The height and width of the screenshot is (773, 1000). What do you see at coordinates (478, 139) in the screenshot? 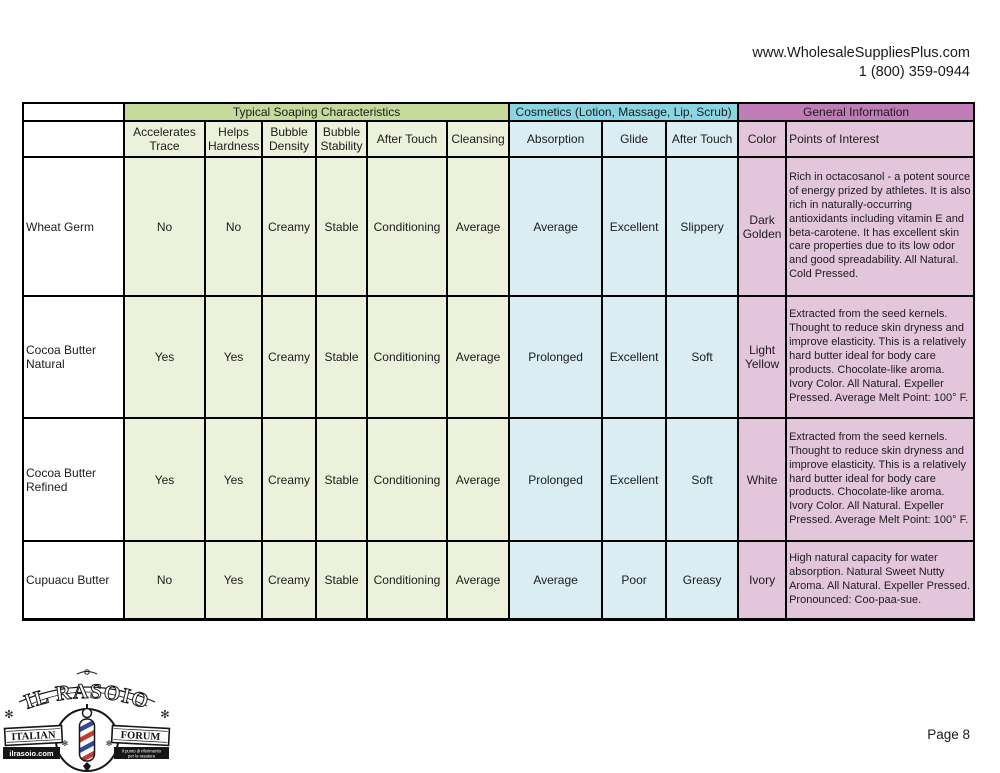
I see `col-cleansing: Cleansing` at bounding box center [478, 139].